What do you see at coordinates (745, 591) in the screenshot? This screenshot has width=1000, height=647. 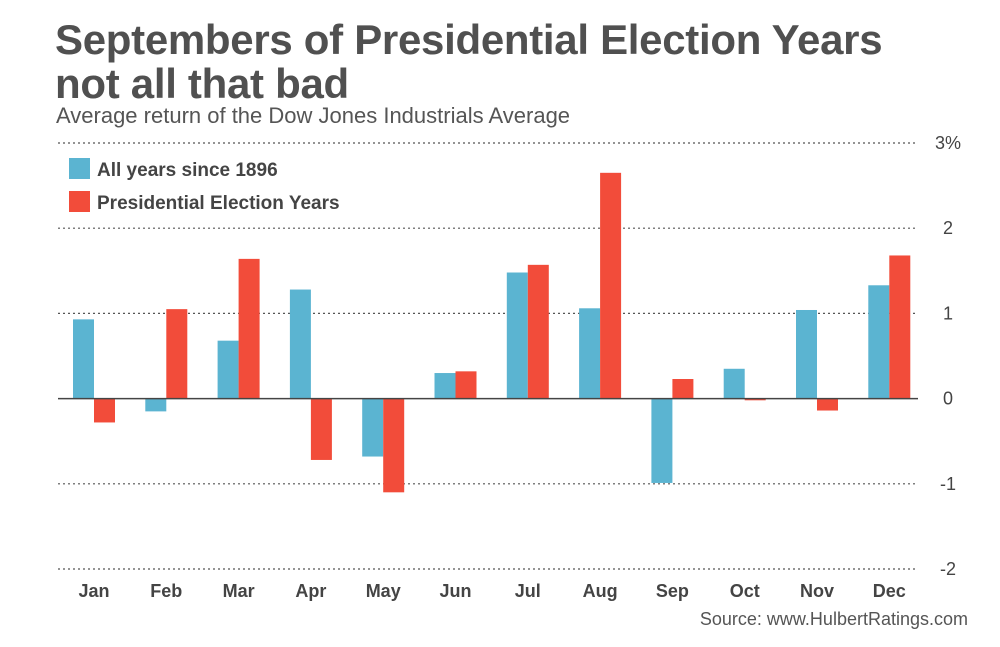 I see `x-tick-label: Oct` at bounding box center [745, 591].